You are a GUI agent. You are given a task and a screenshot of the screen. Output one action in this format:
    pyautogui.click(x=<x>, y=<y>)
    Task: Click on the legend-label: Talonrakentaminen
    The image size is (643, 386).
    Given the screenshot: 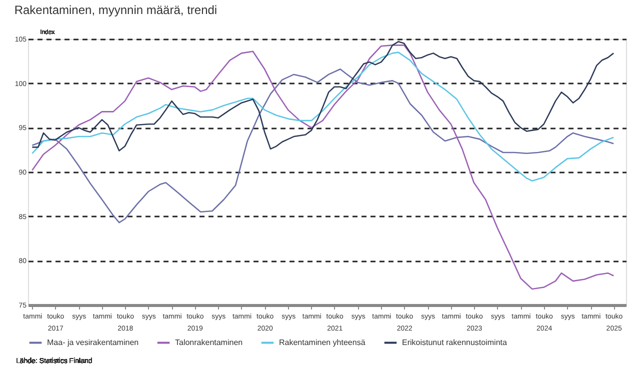 What is the action you would take?
    pyautogui.click(x=209, y=342)
    